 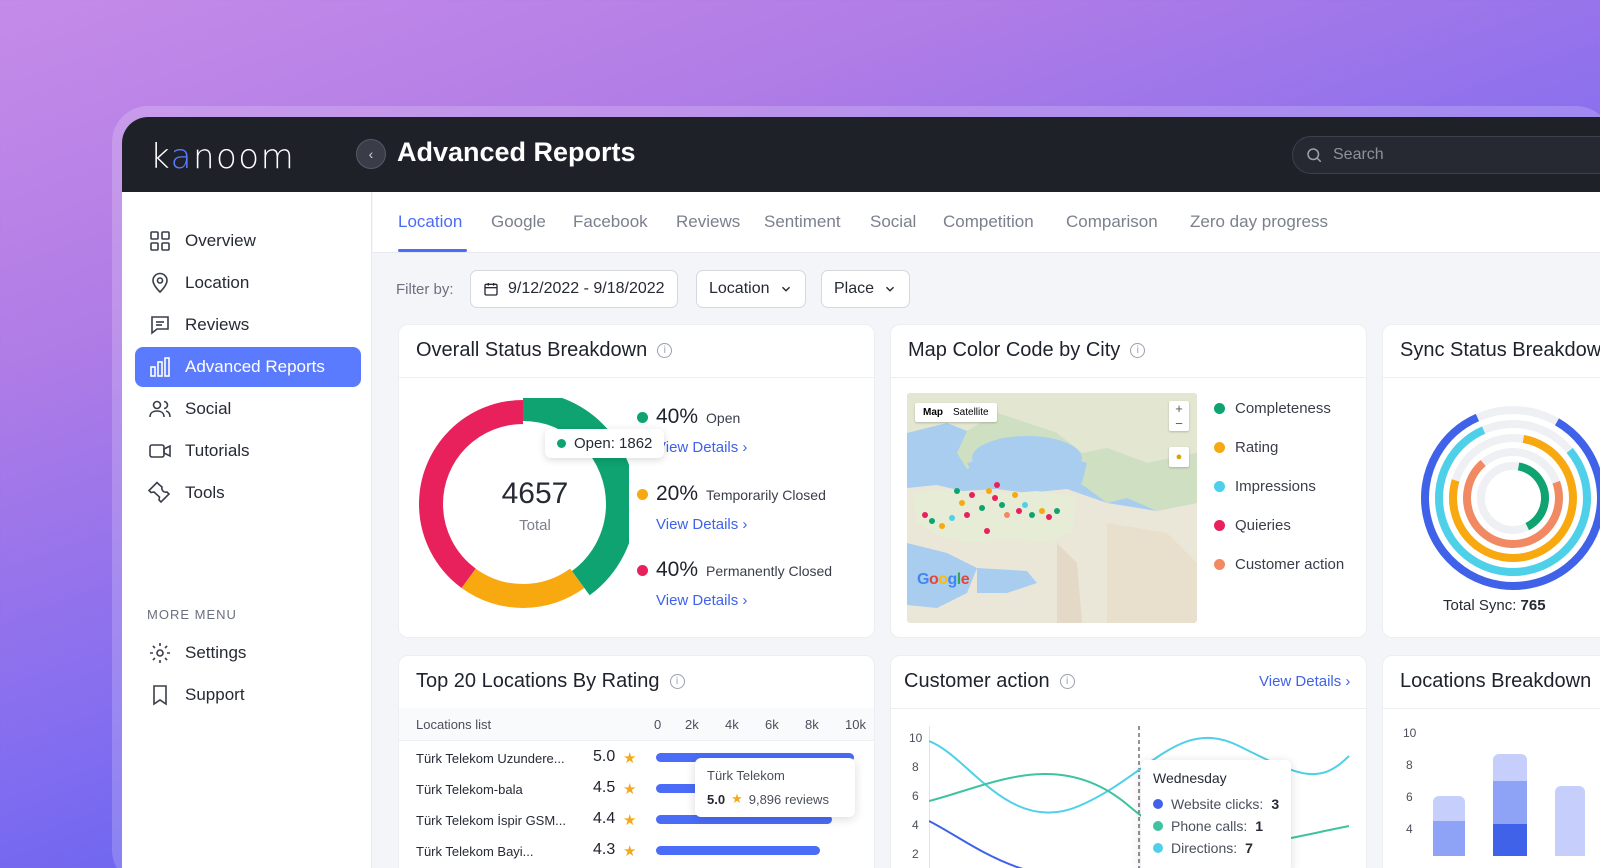 What do you see at coordinates (1449, 838) in the screenshot?
I see `stacked-bar-segment` at bounding box center [1449, 838].